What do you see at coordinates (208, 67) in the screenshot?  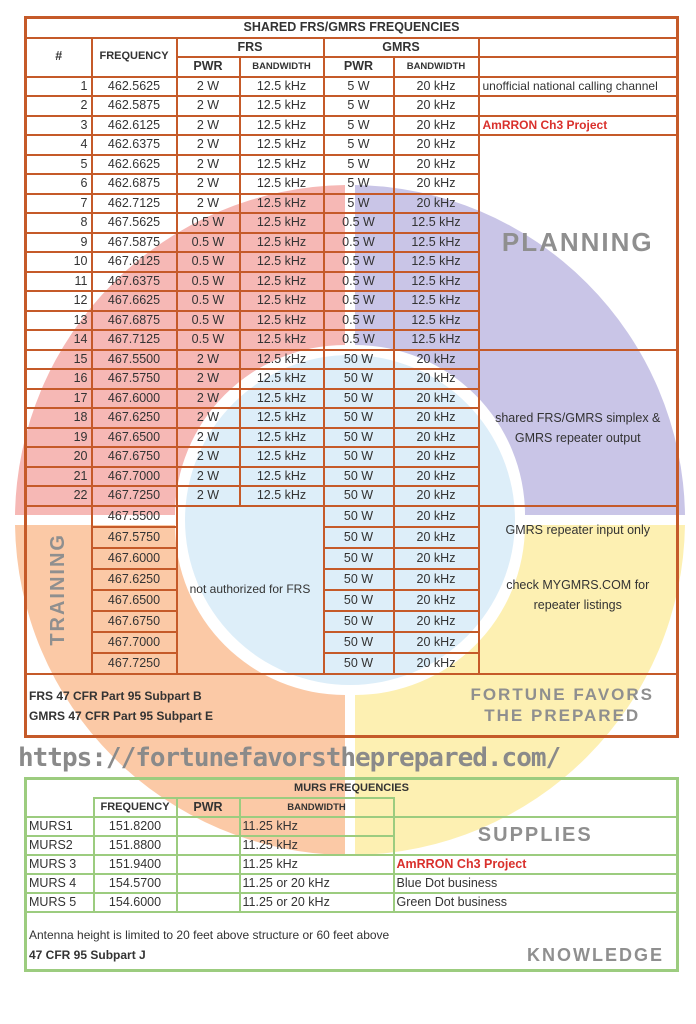 I see `header-frs-pwr: PWR` at bounding box center [208, 67].